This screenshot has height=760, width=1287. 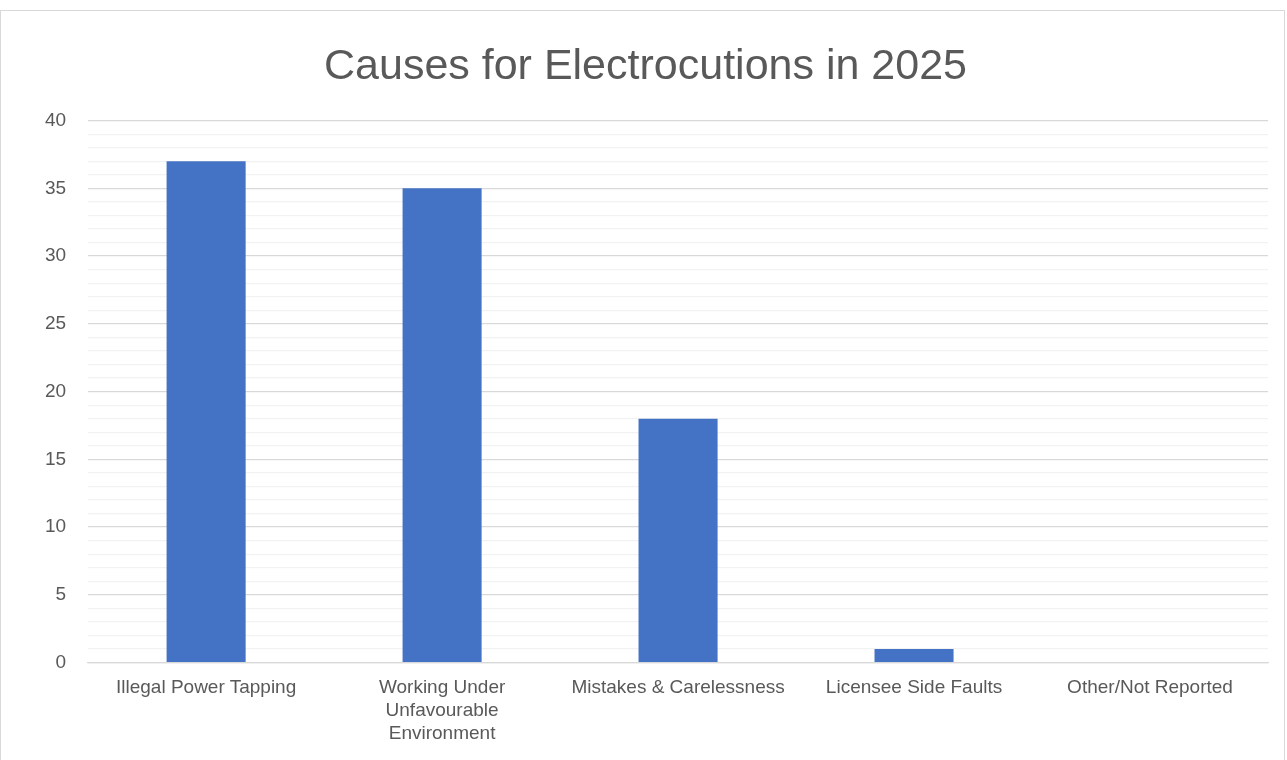 I want to click on y-tick-label: 5, so click(x=61, y=594).